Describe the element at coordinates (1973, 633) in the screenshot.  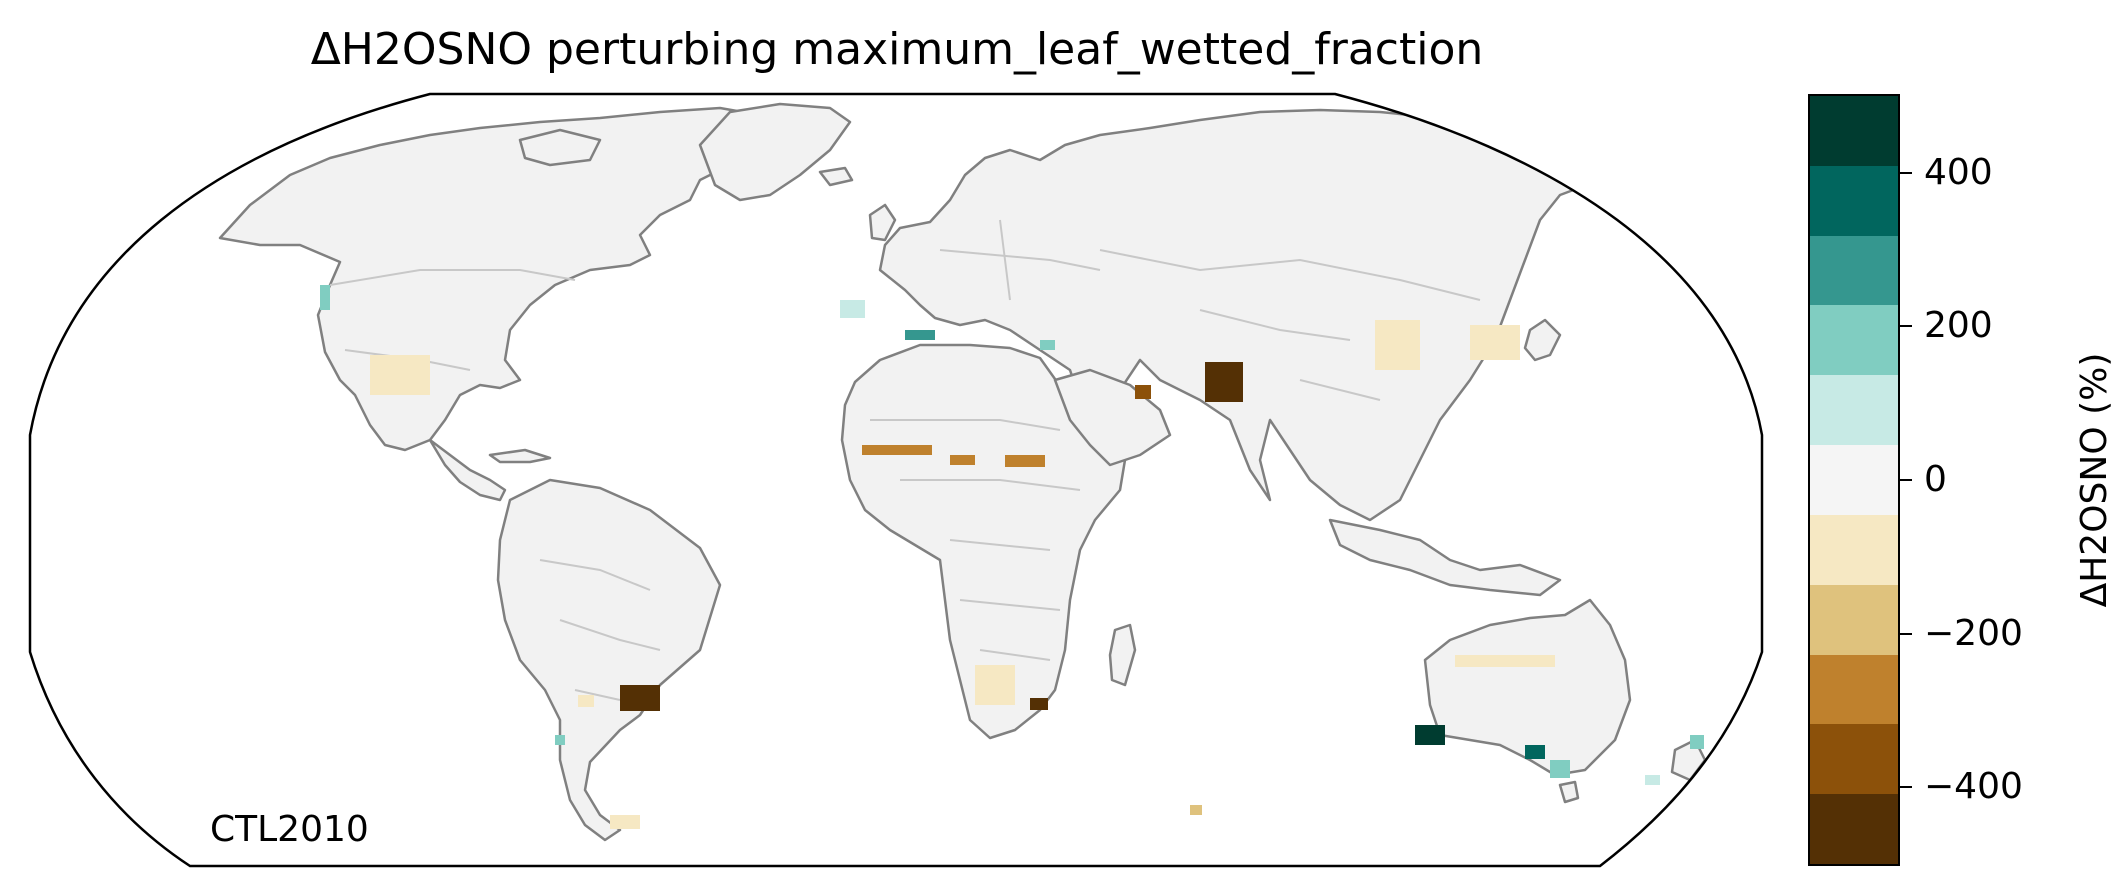
I see `colorbar-tick-label: −200` at that location.